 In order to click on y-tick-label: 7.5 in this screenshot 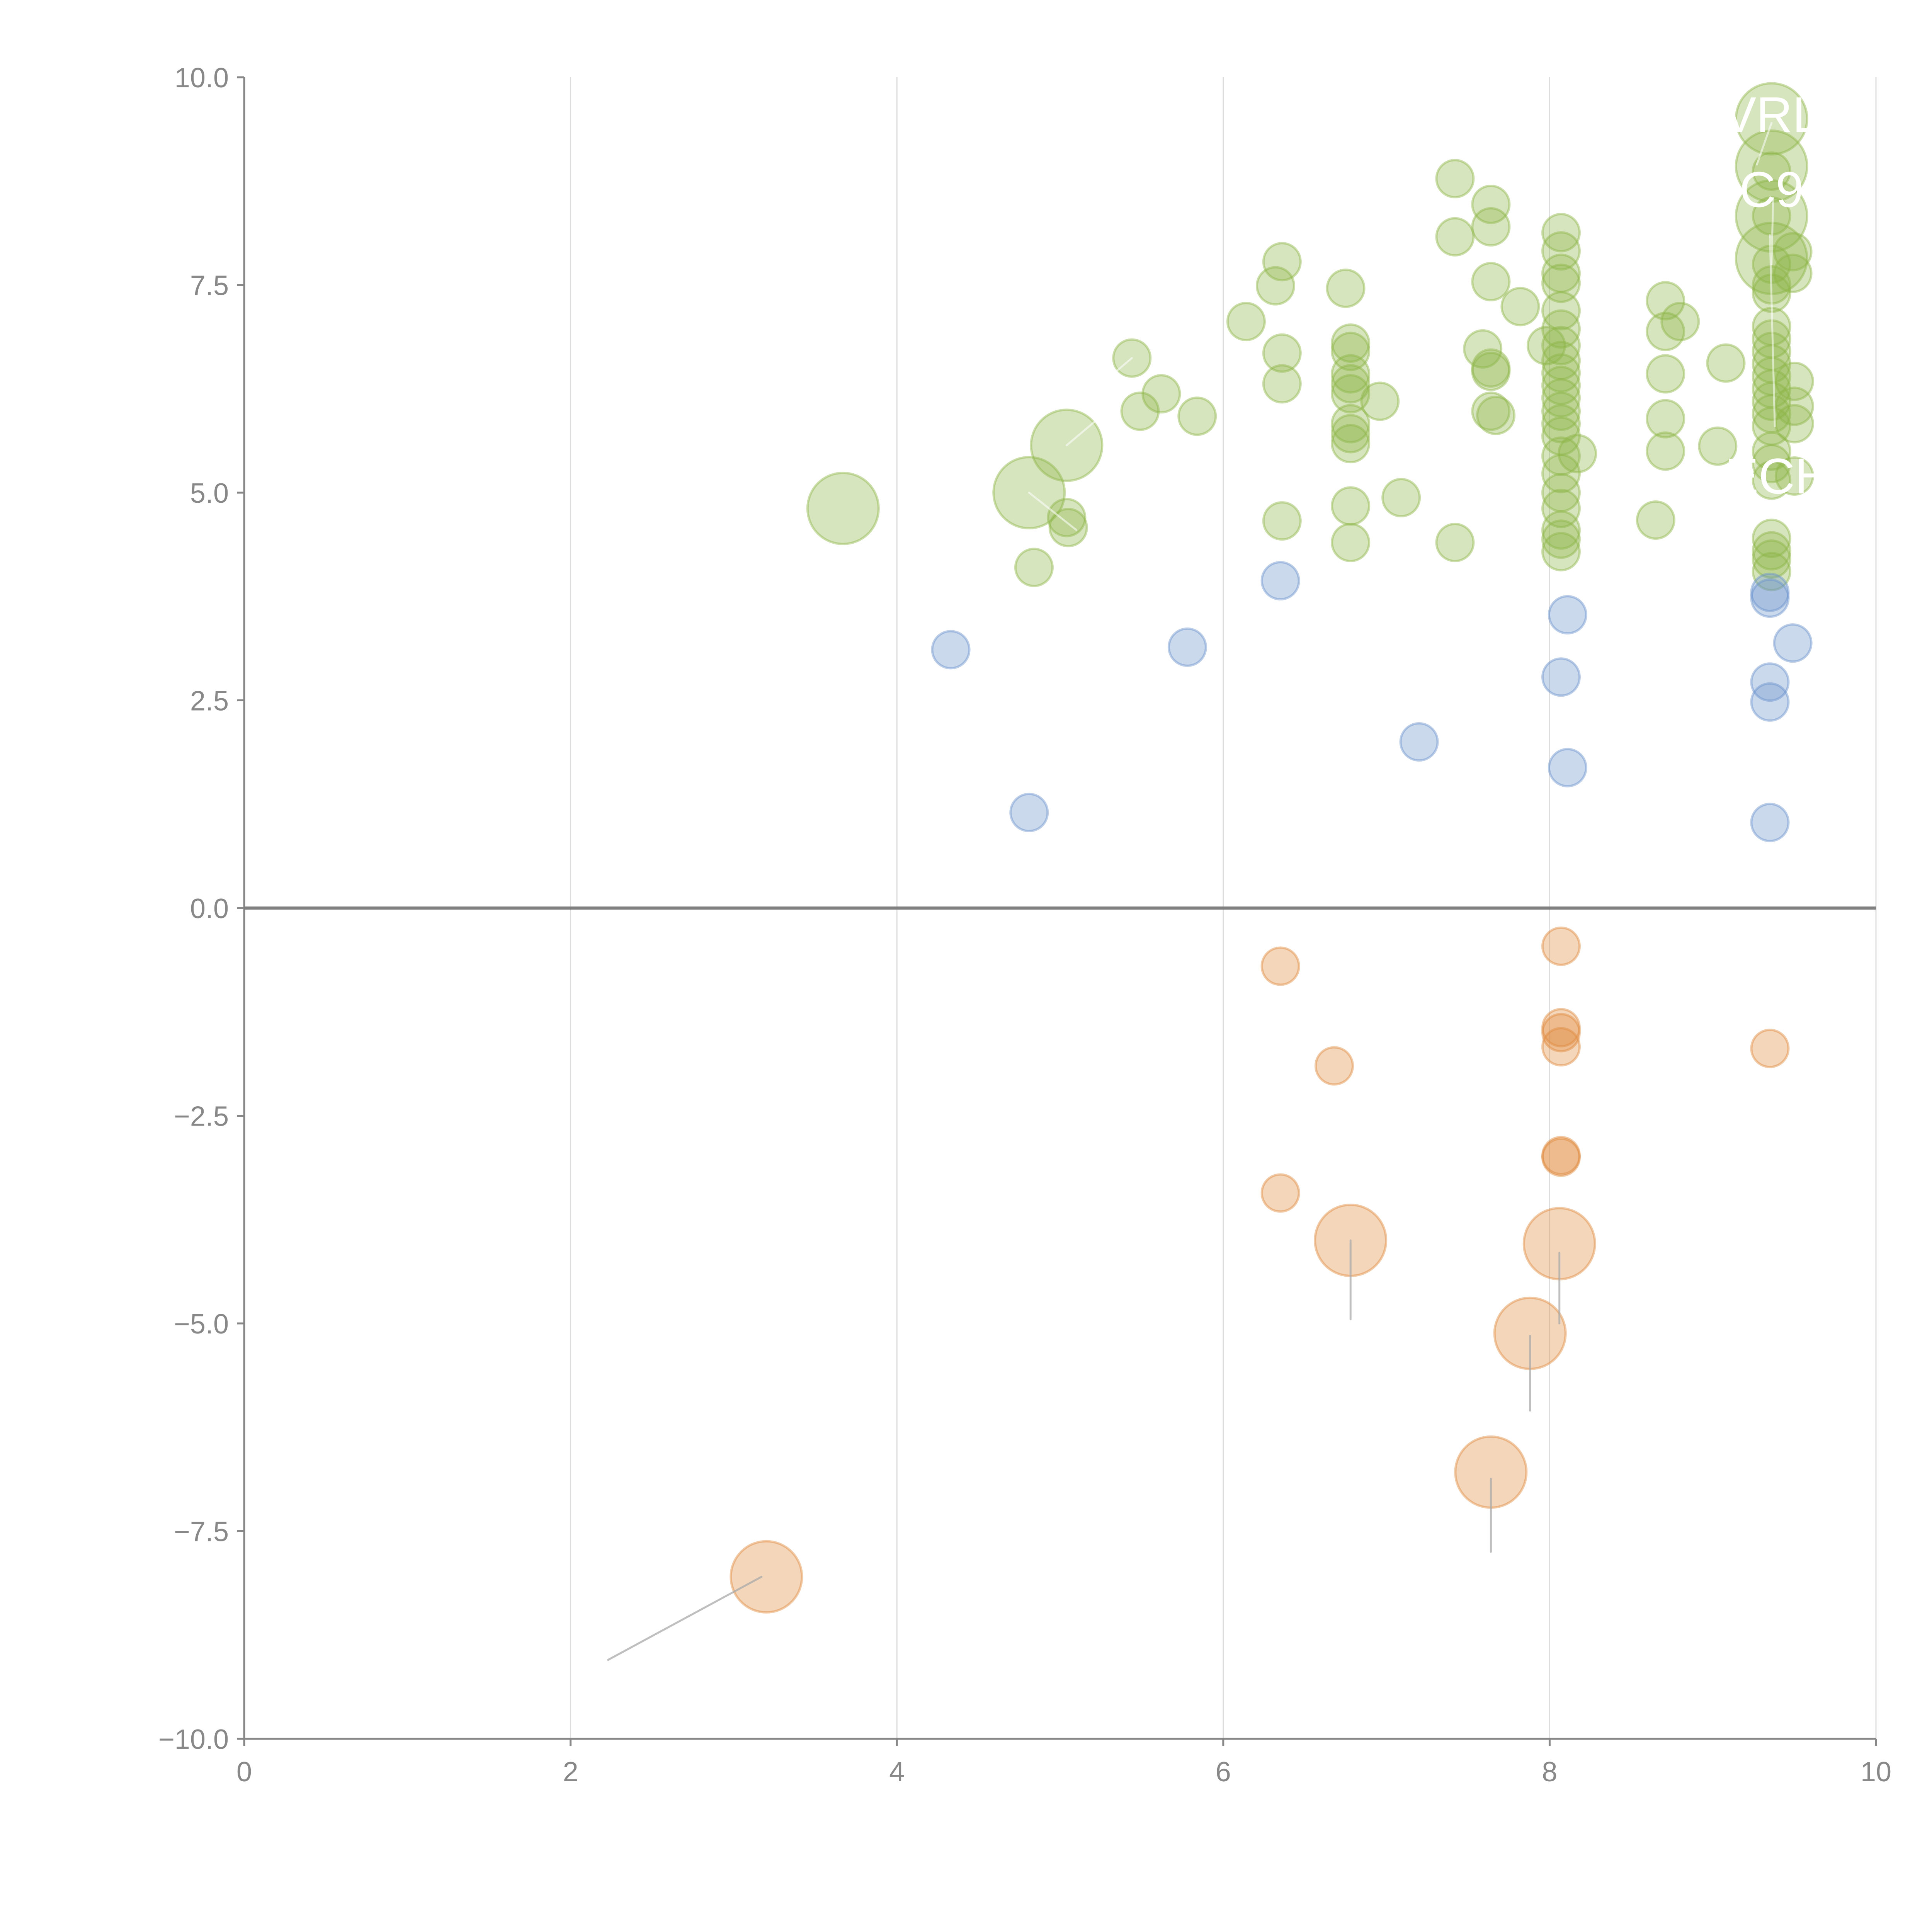, I will do `click(209, 285)`.